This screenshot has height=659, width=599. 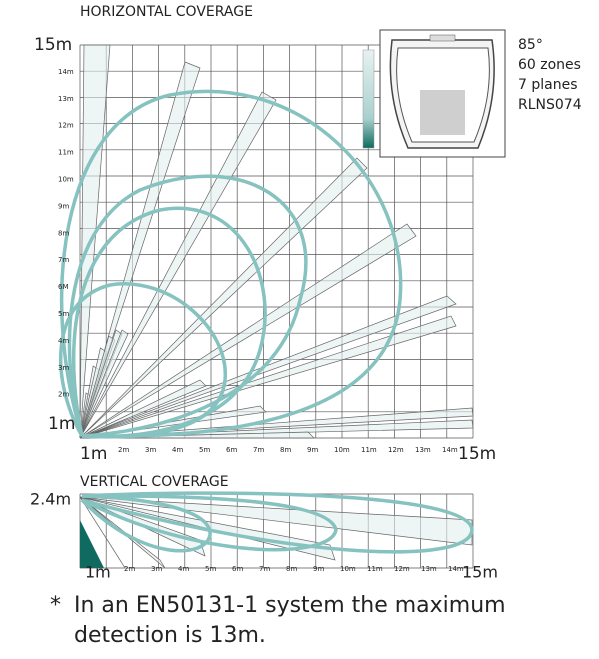 I want to click on footnote-line: detection is 13m., so click(x=170, y=635).